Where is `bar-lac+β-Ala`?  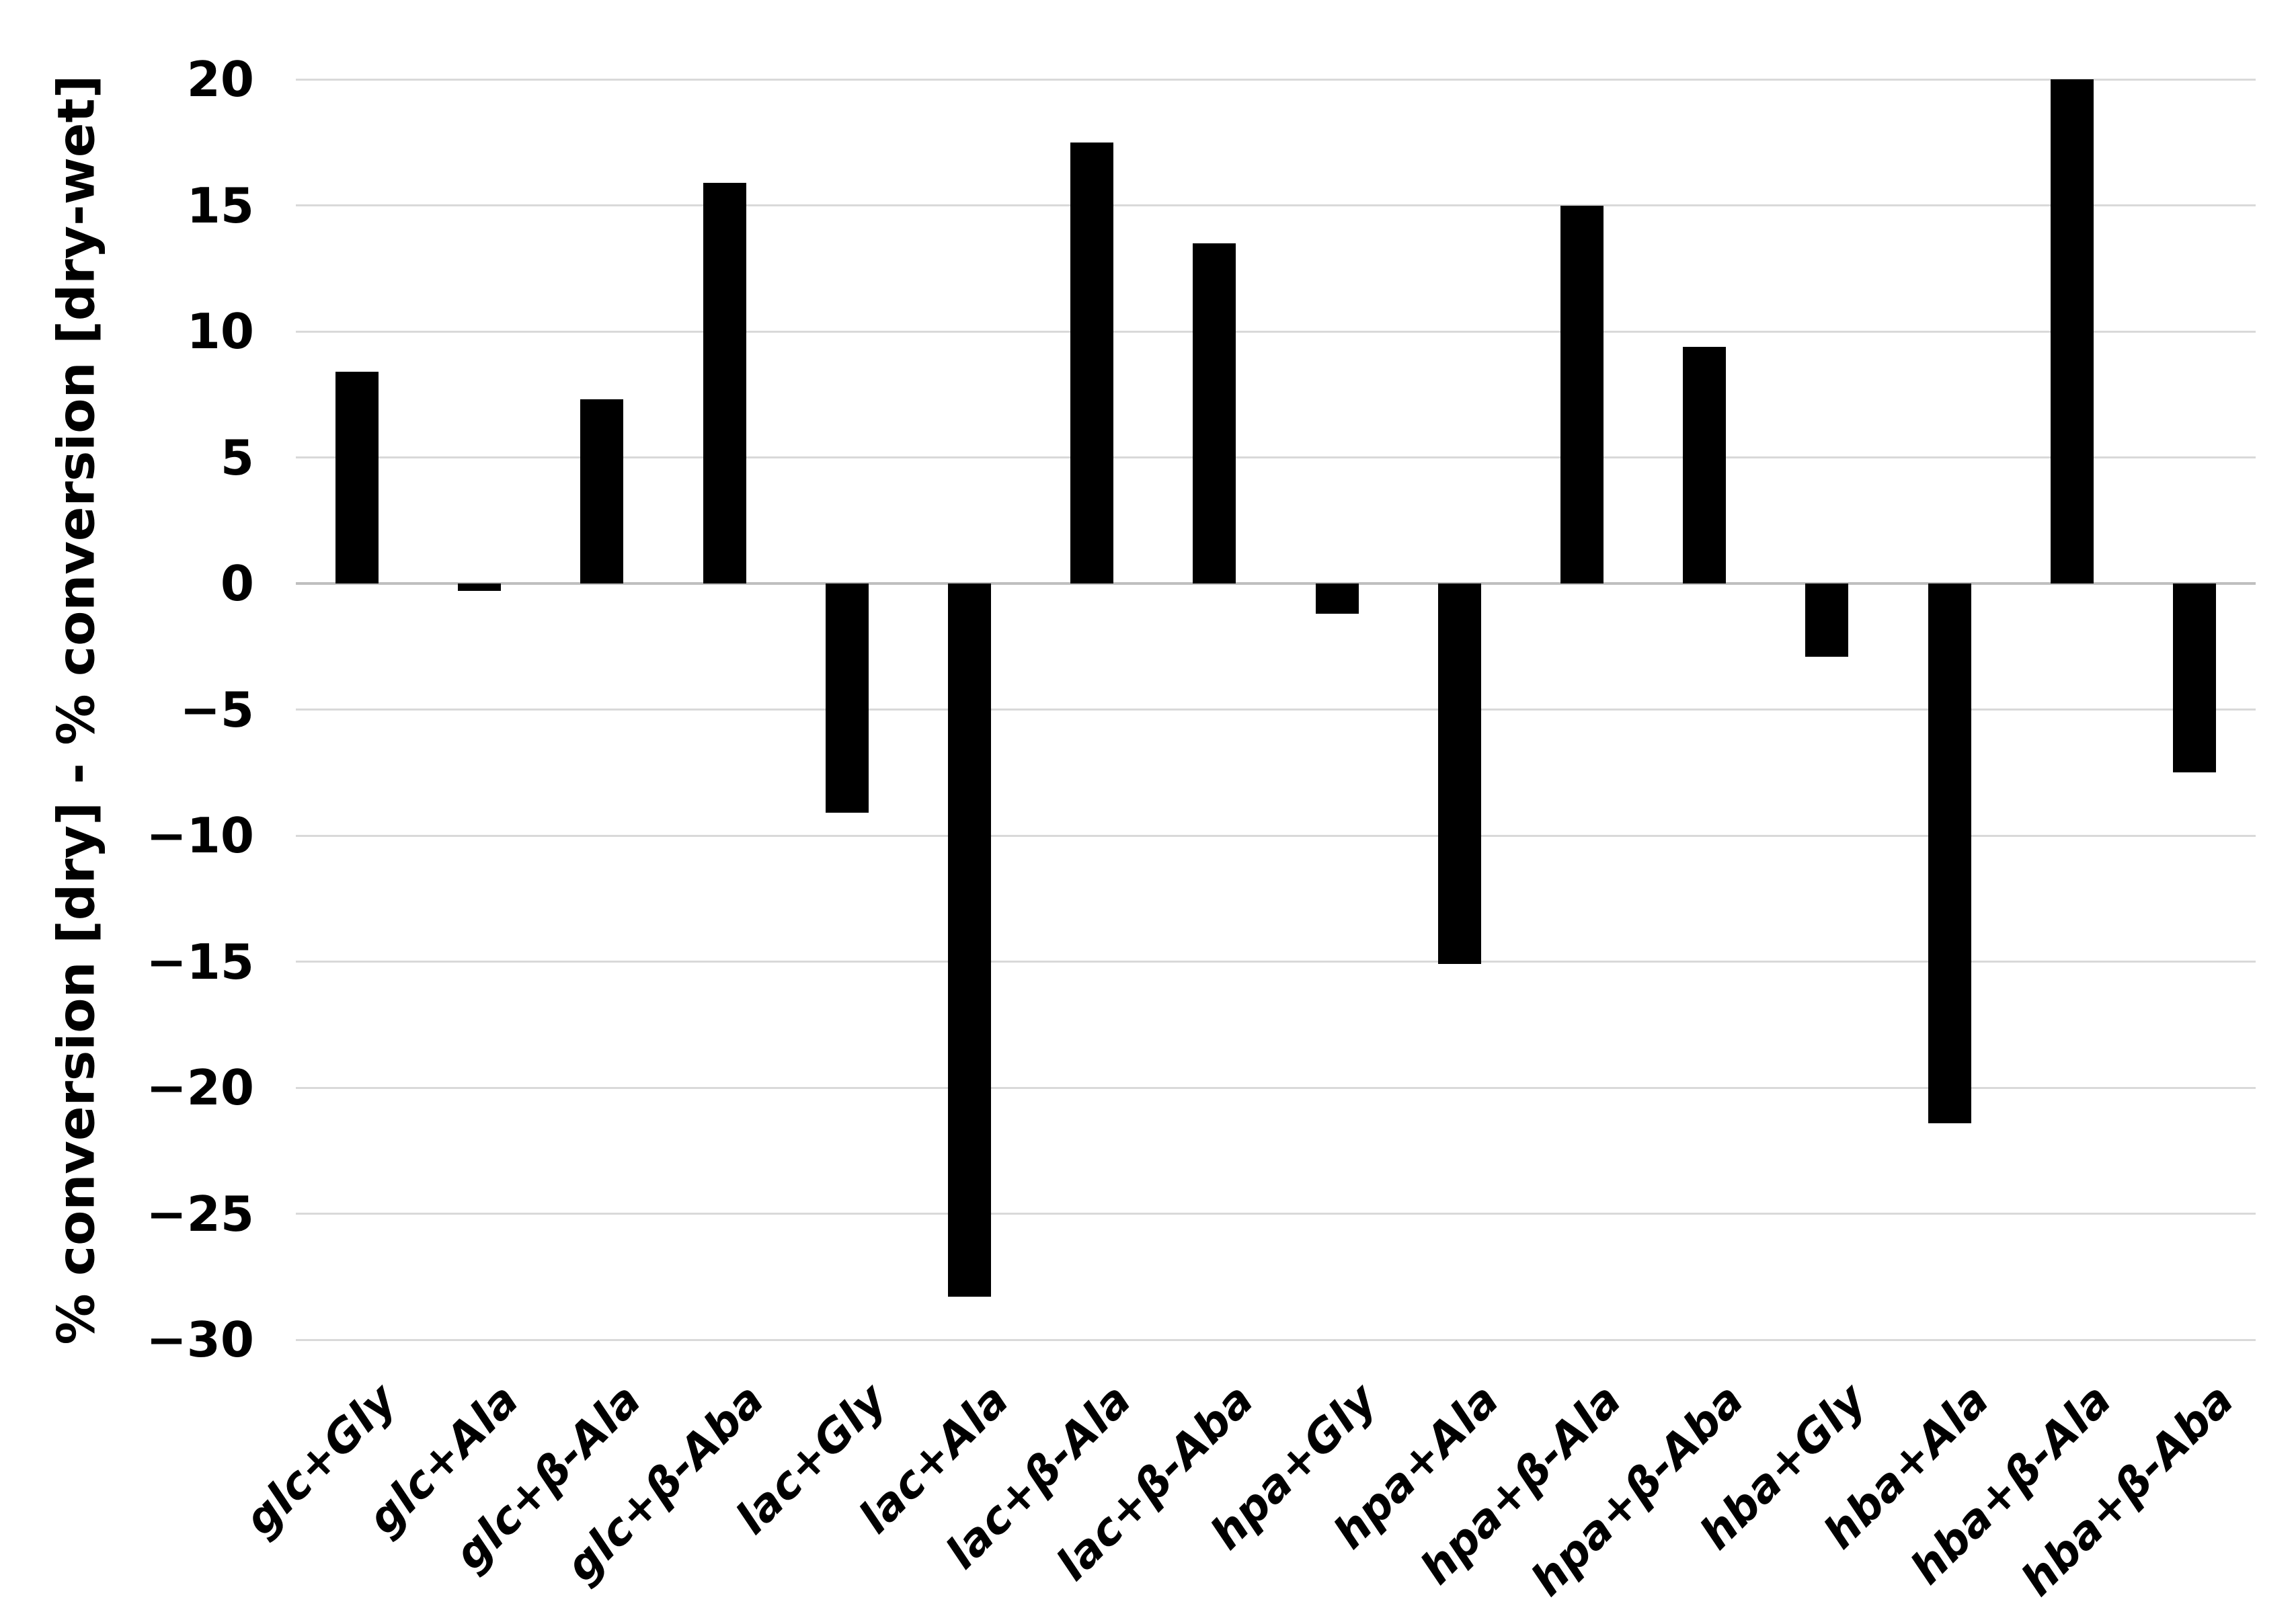
bar-lac+β-Ala is located at coordinates (1092, 362).